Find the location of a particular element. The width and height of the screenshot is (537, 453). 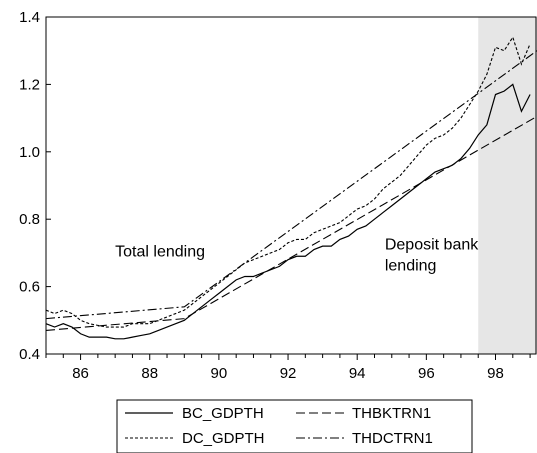

annotation-deposit-bank-lending-line-2: lending is located at coordinates (411, 266).